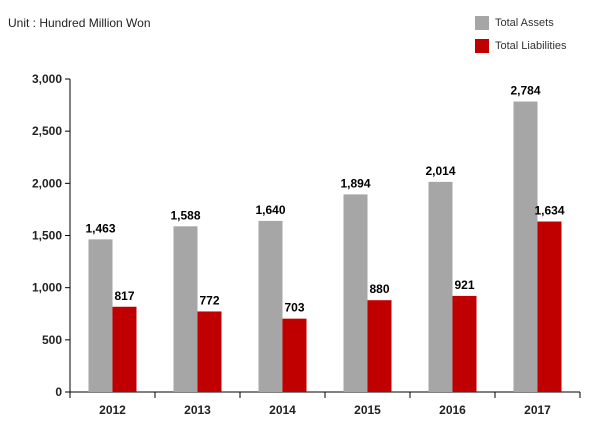 Image resolution: width=600 pixels, height=430 pixels. I want to click on data-label-total-assets: 2,784, so click(525, 91).